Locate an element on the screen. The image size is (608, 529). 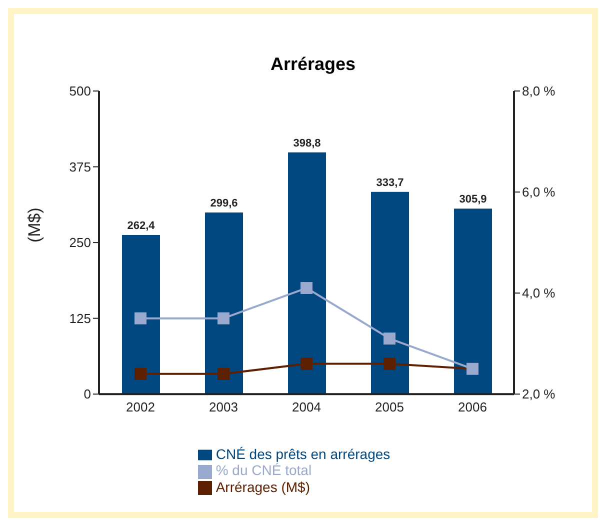
data-label: 333,7 is located at coordinates (390, 182).